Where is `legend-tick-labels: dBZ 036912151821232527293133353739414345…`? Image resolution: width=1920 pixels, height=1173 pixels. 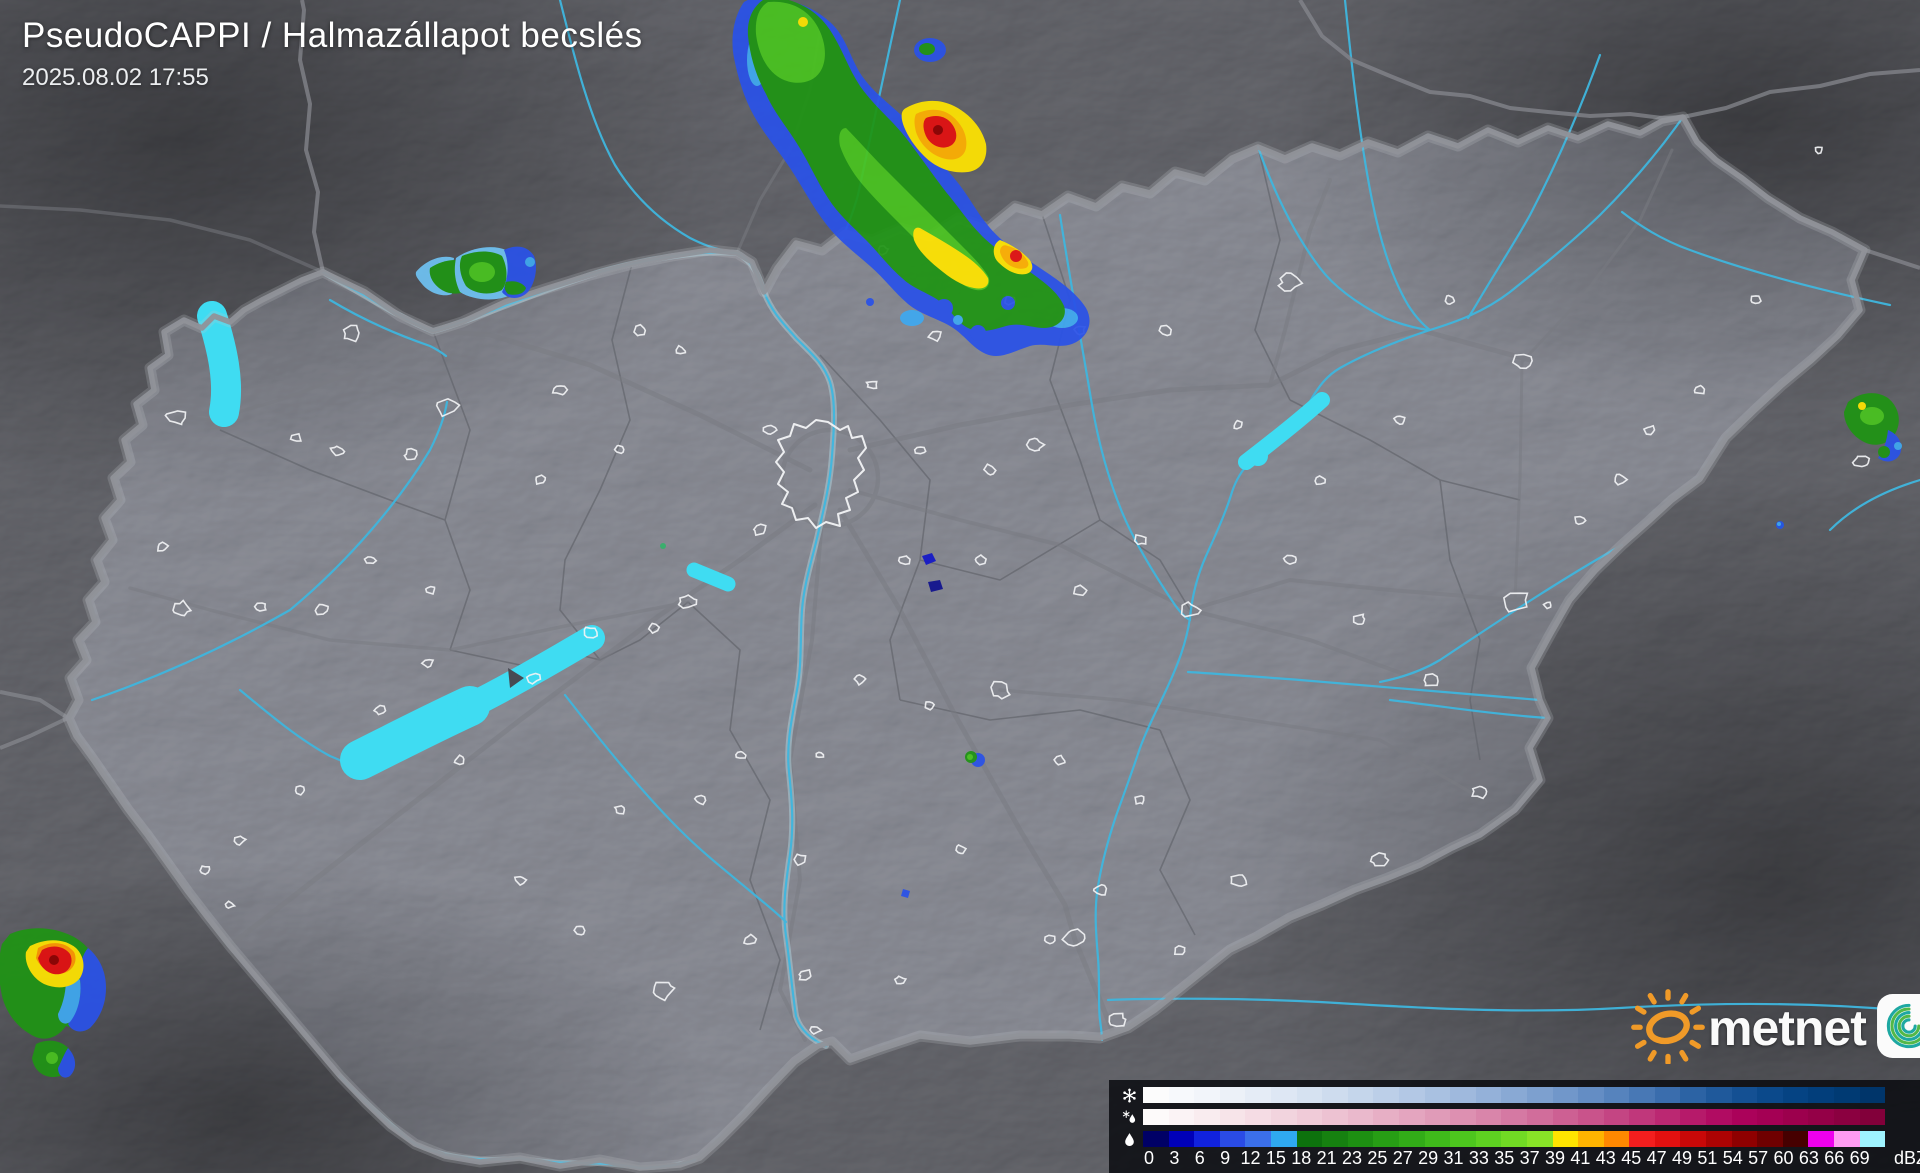
legend-tick-labels: dBZ 036912151821232527293133353739414345… is located at coordinates (1532, 1159).